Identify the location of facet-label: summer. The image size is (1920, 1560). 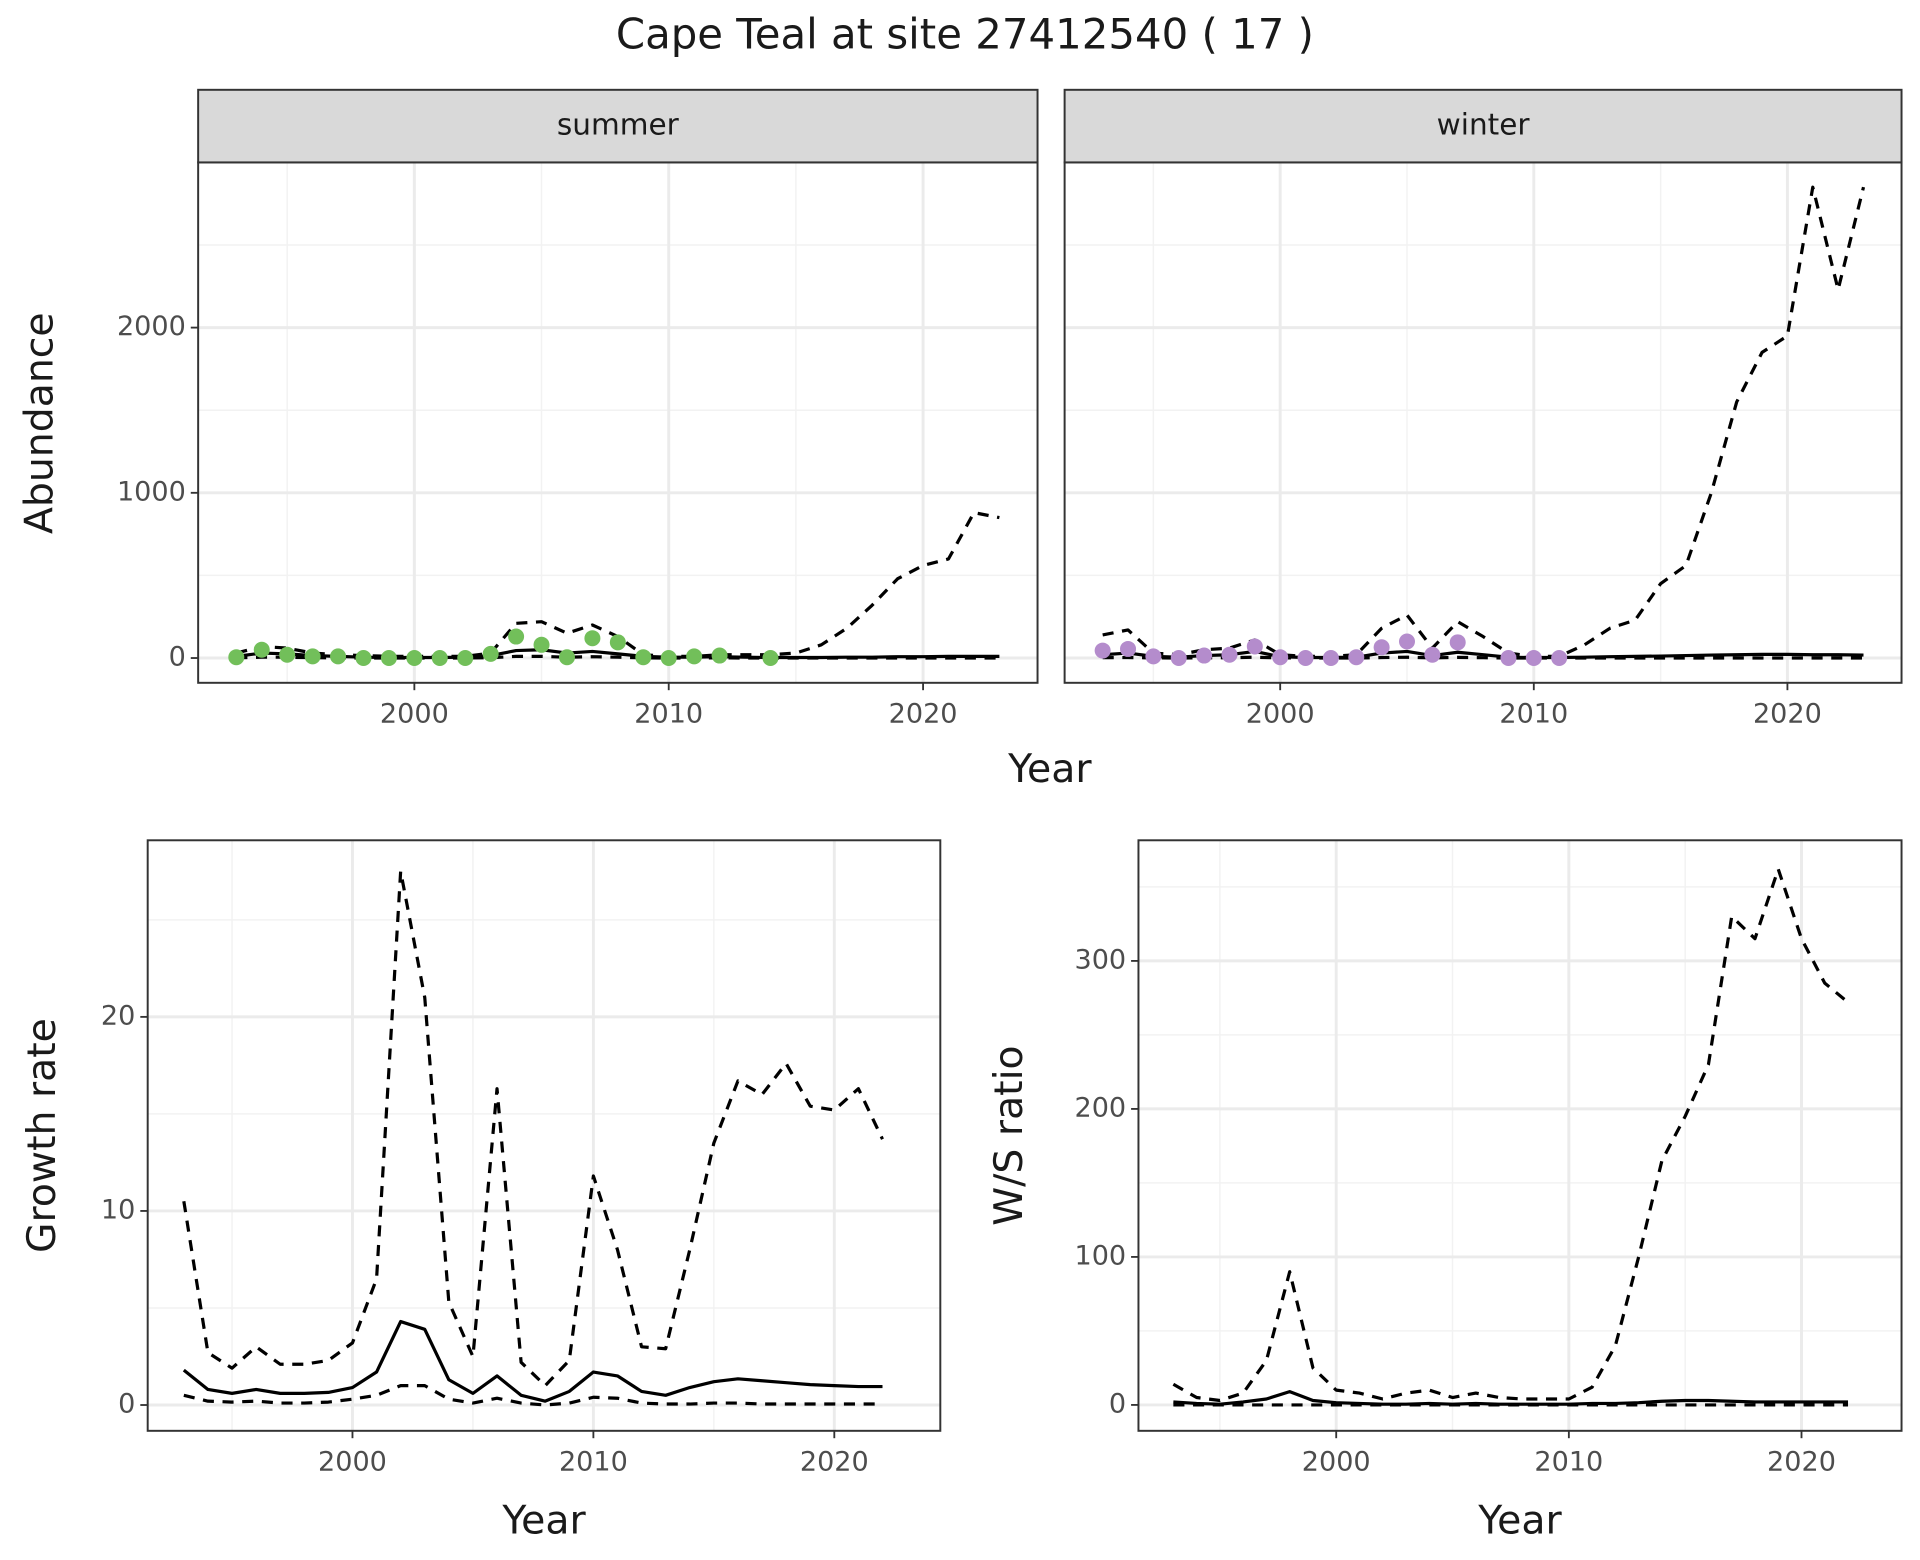
(618, 125).